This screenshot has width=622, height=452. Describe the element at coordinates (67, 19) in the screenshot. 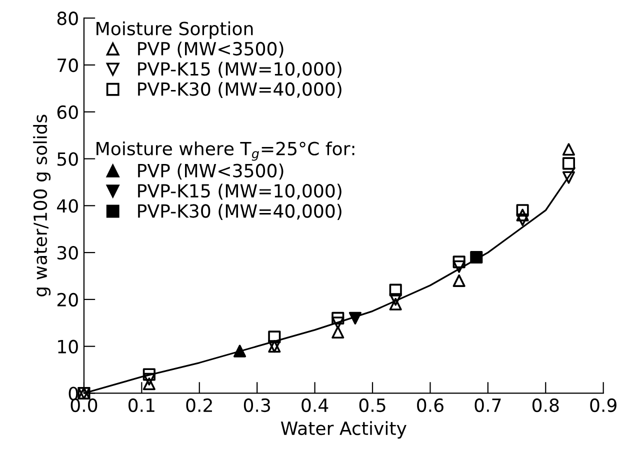

I see `y-tick-label: 80` at that location.